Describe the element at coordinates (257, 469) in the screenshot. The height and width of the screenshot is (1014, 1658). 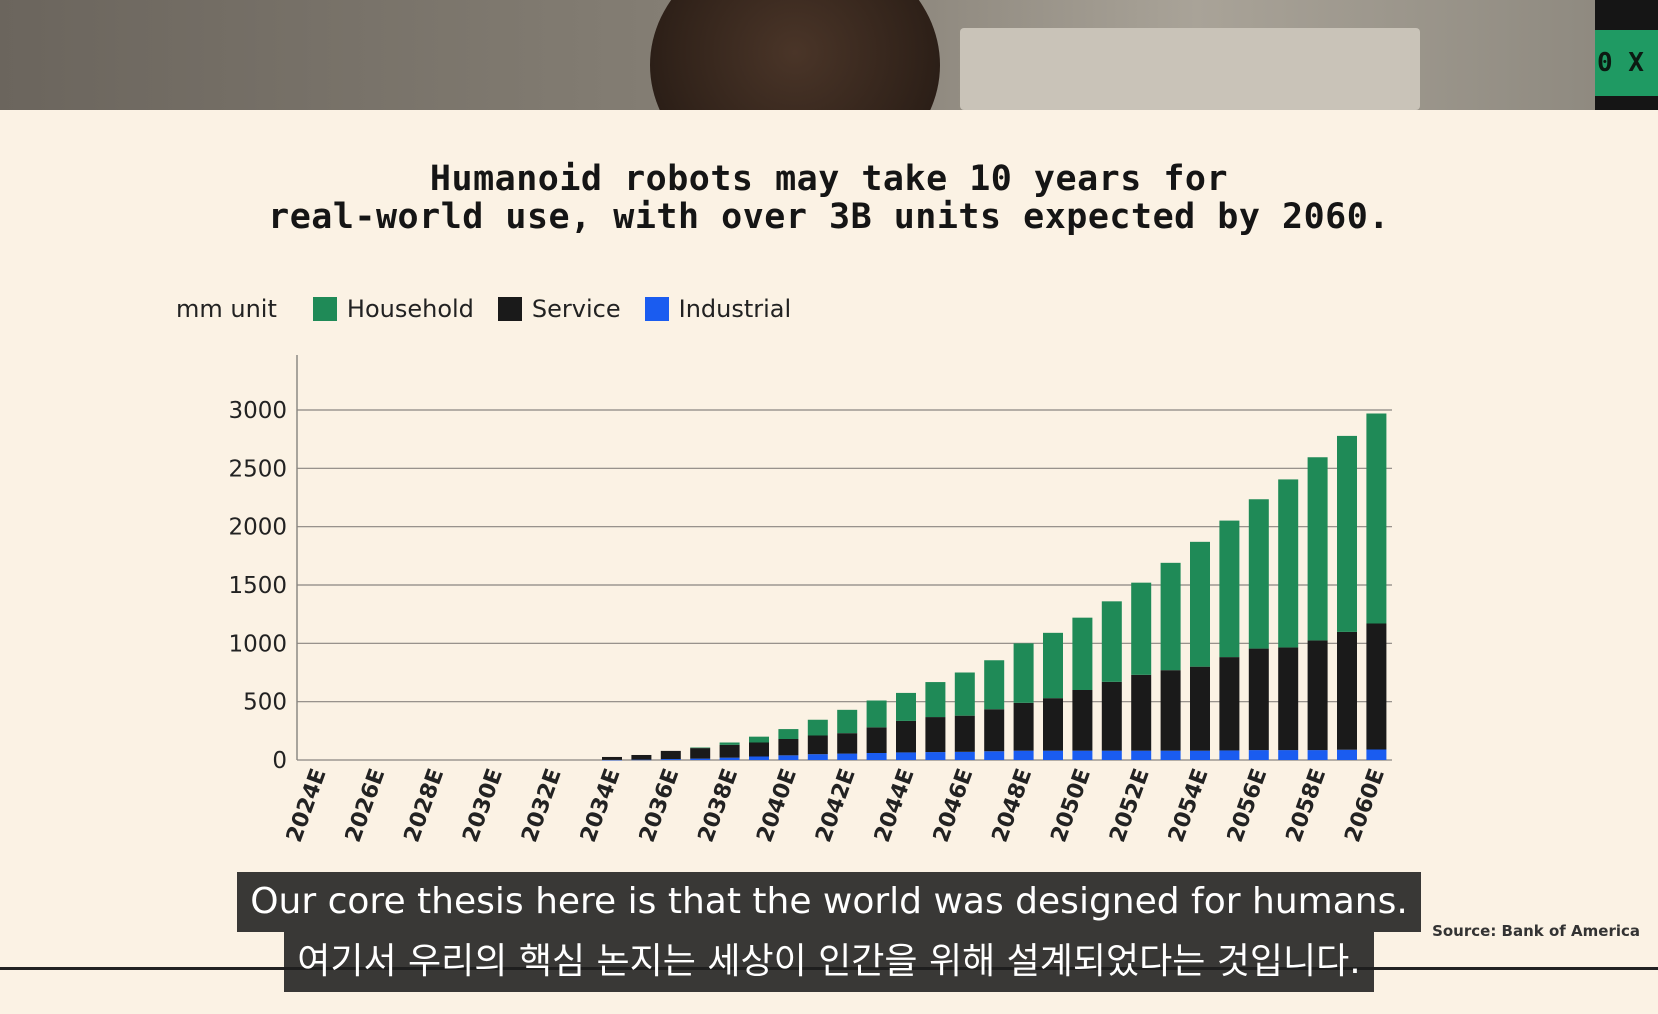
I see `y-tick-label: 2500` at that location.